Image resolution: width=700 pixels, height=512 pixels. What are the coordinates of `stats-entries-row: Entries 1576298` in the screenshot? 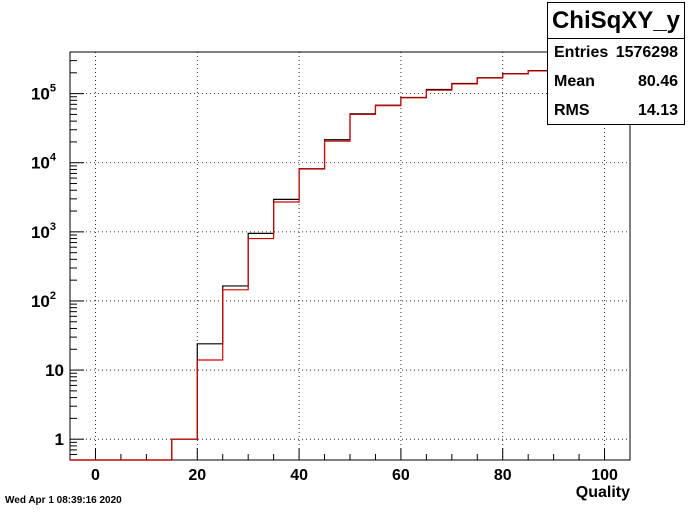 It's located at (616, 53).